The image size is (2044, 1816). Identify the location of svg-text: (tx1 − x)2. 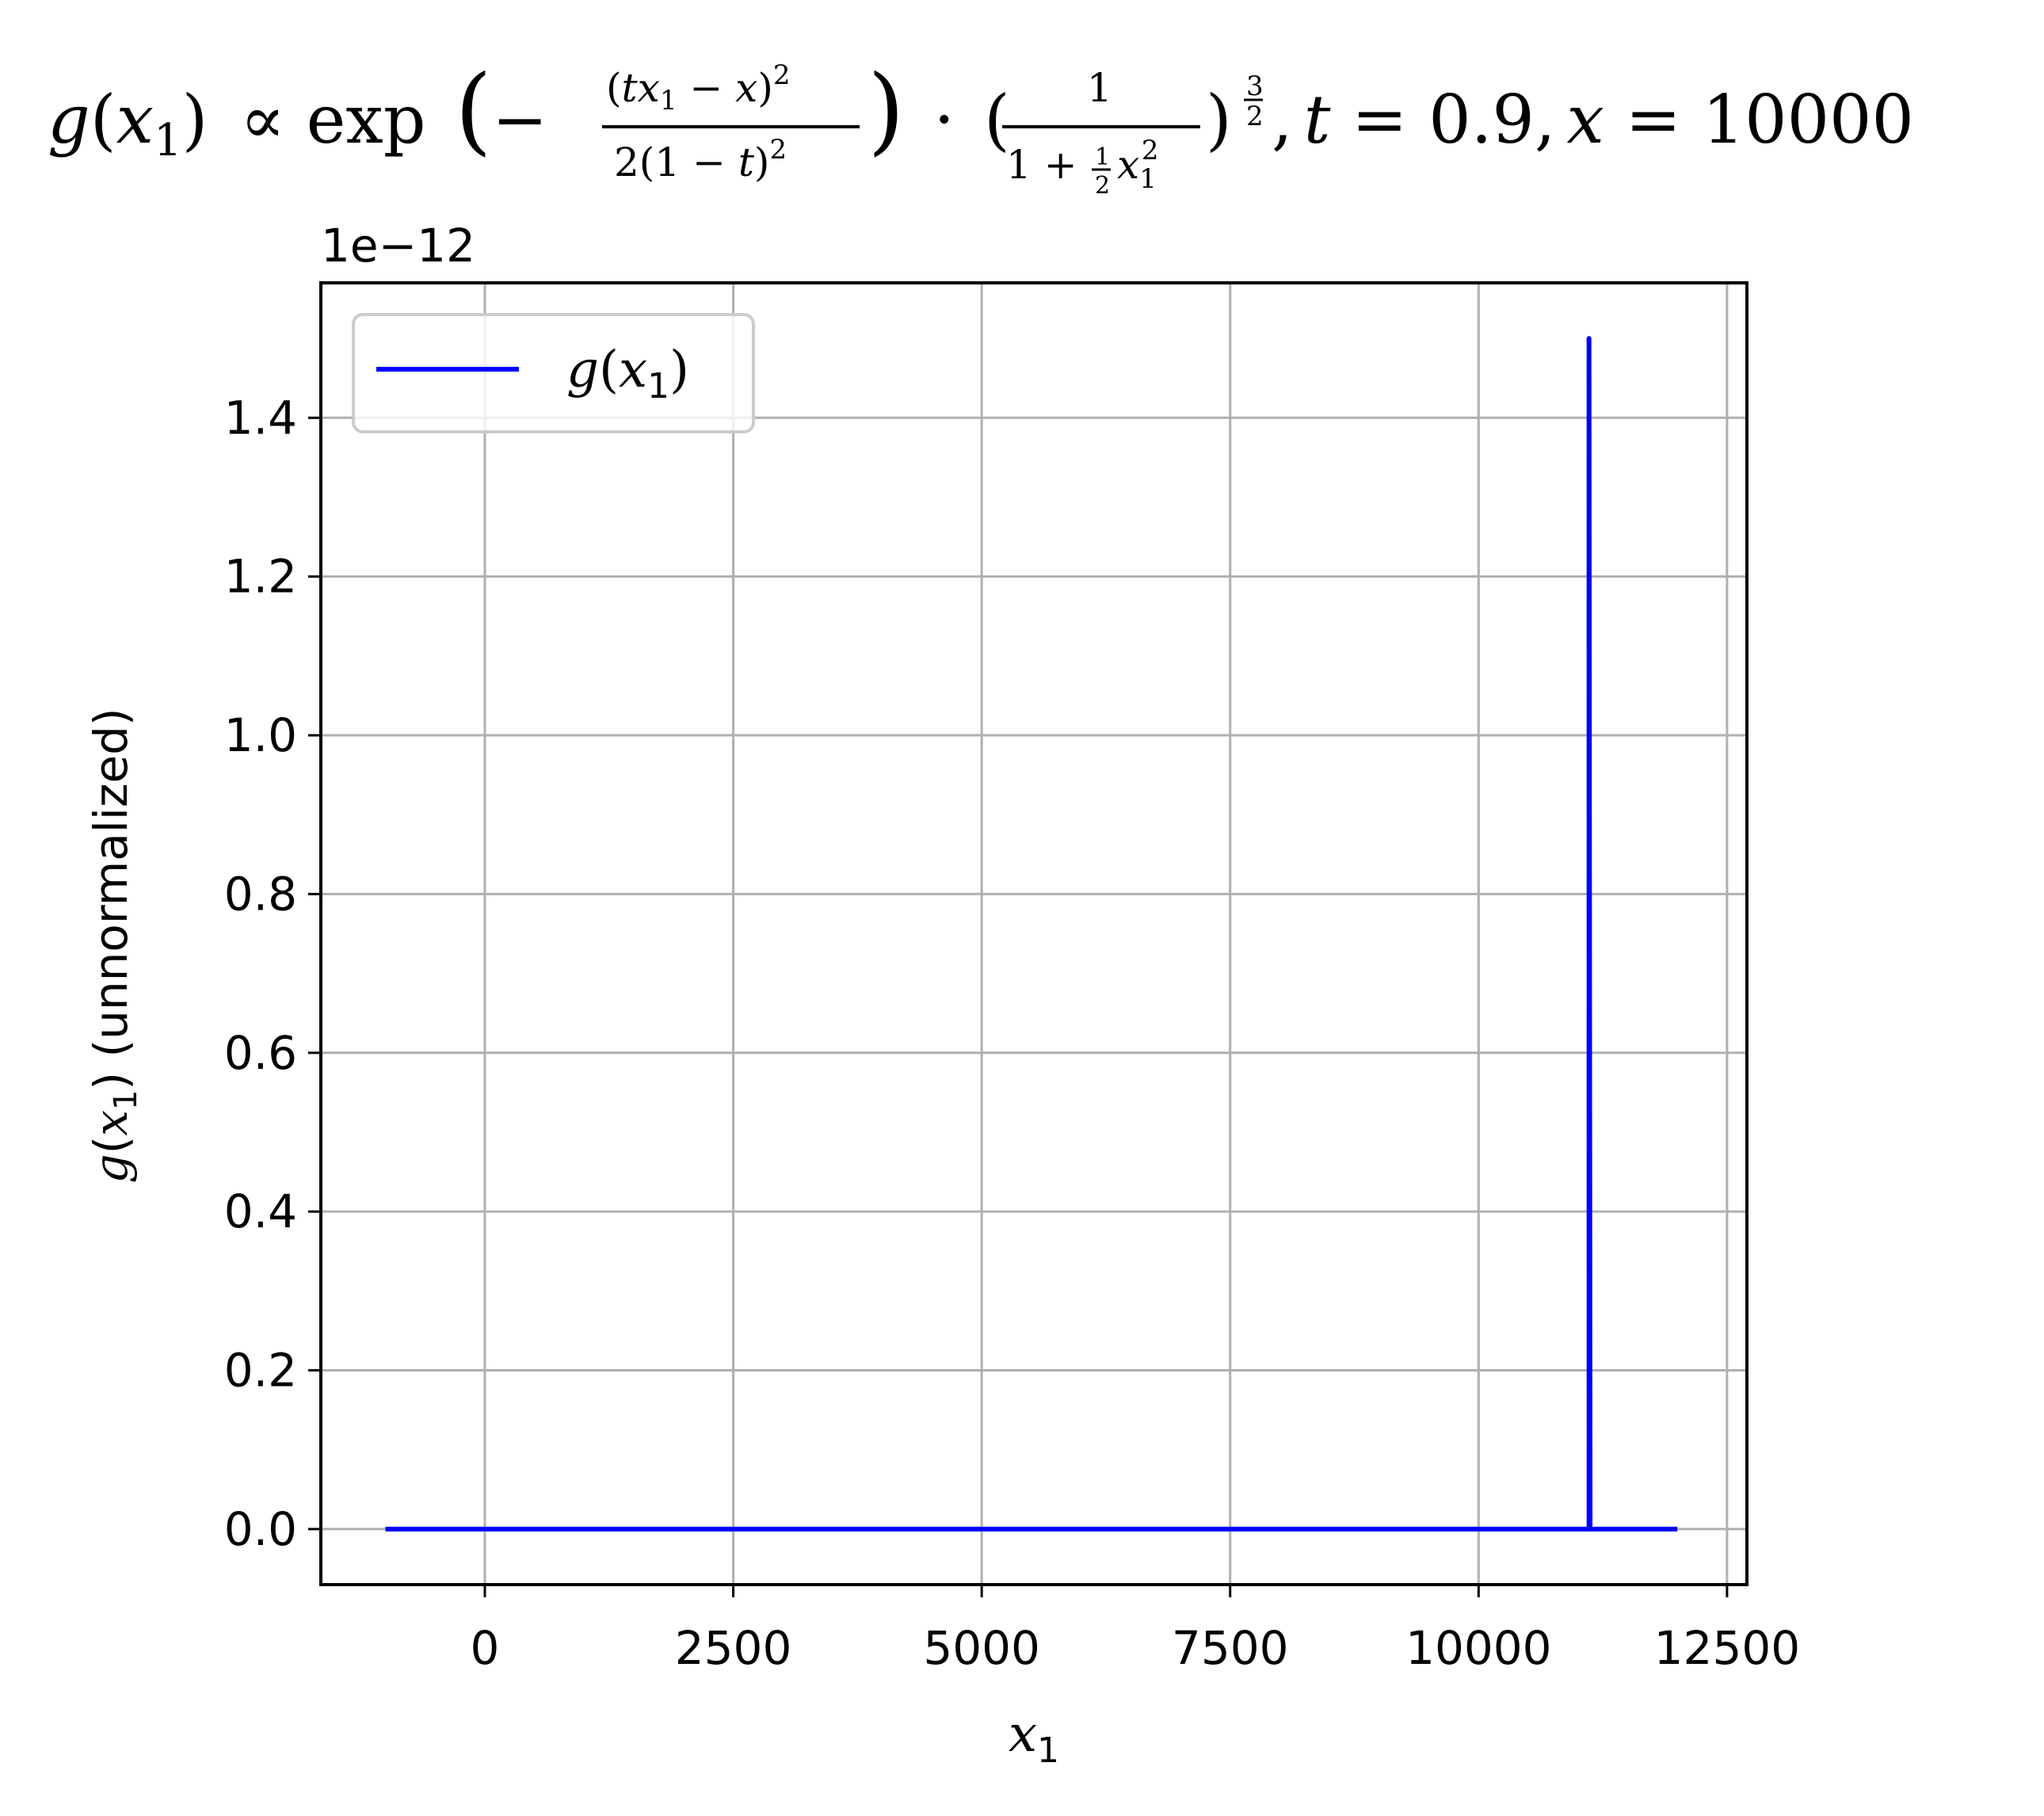
(699, 87).